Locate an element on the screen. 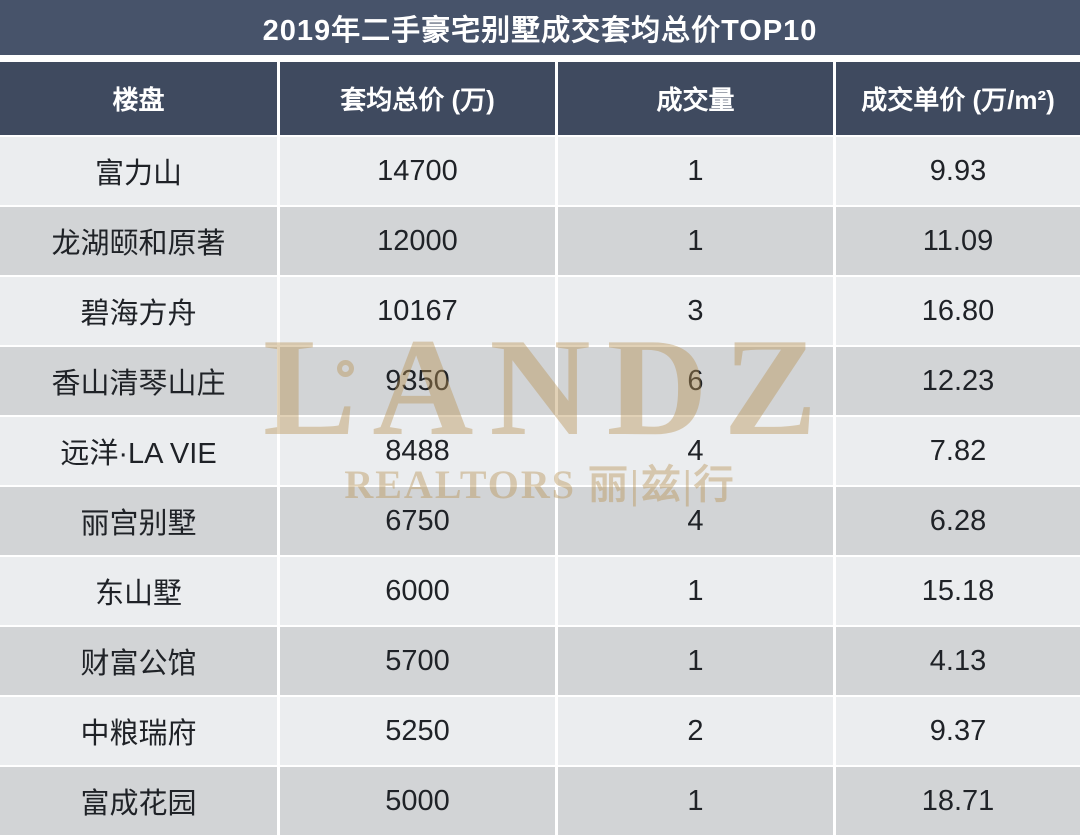  table-row: 丽宫别墅 6750 4 6.28 is located at coordinates (540, 521).